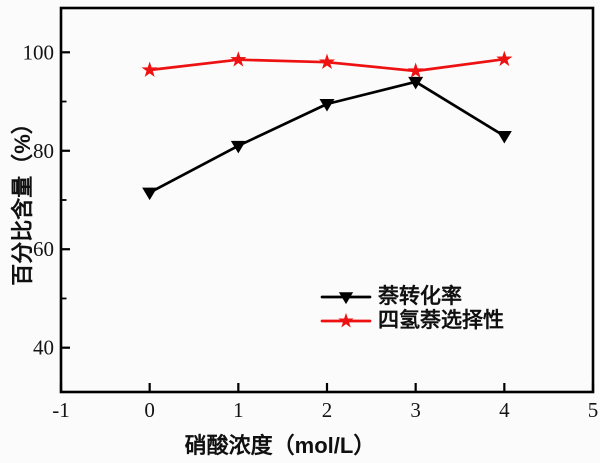 The height and width of the screenshot is (463, 600). What do you see at coordinates (346, 298) in the screenshot?
I see `legend-marker-conversion-icon` at bounding box center [346, 298].